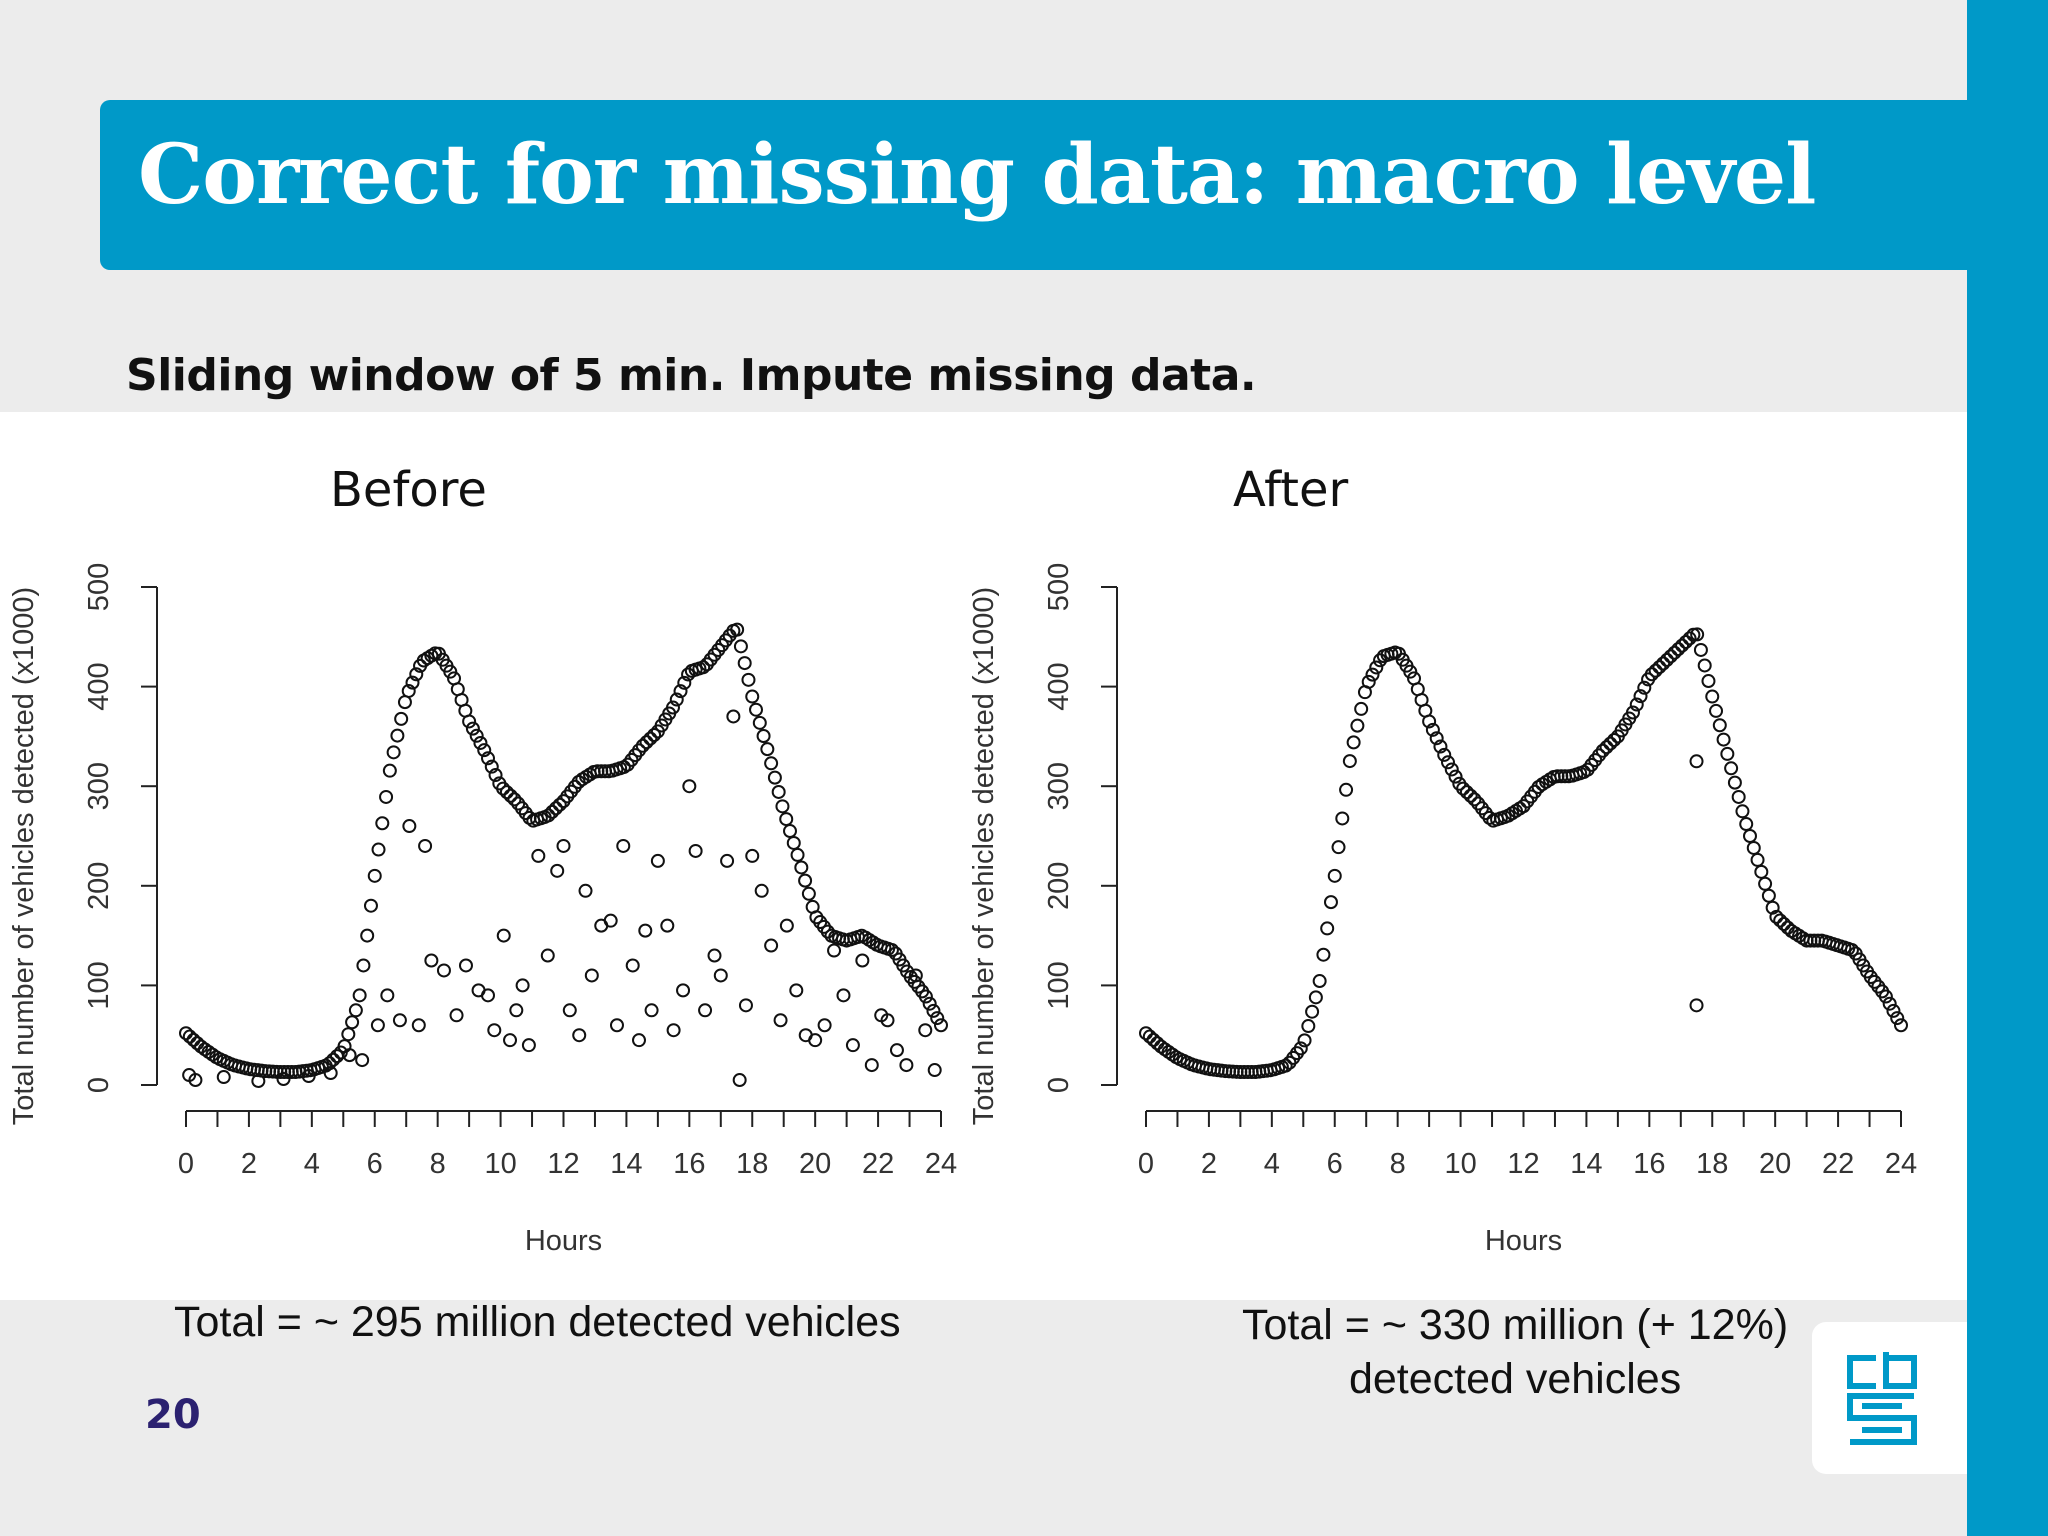 This screenshot has height=1536, width=2048. Describe the element at coordinates (815, 1164) in the screenshot. I see `x-tick-label: 20` at that location.